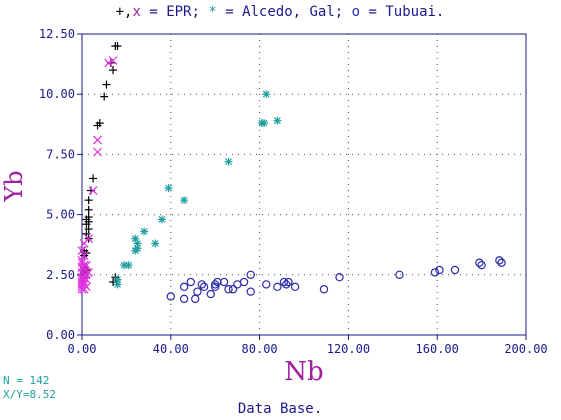 The image size is (561, 420). I want to click on y-tick-label: 12.50, so click(57, 34).